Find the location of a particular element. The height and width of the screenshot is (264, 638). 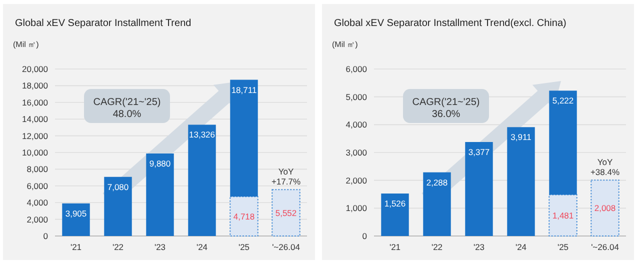

total-label: 5,222 is located at coordinates (563, 101).